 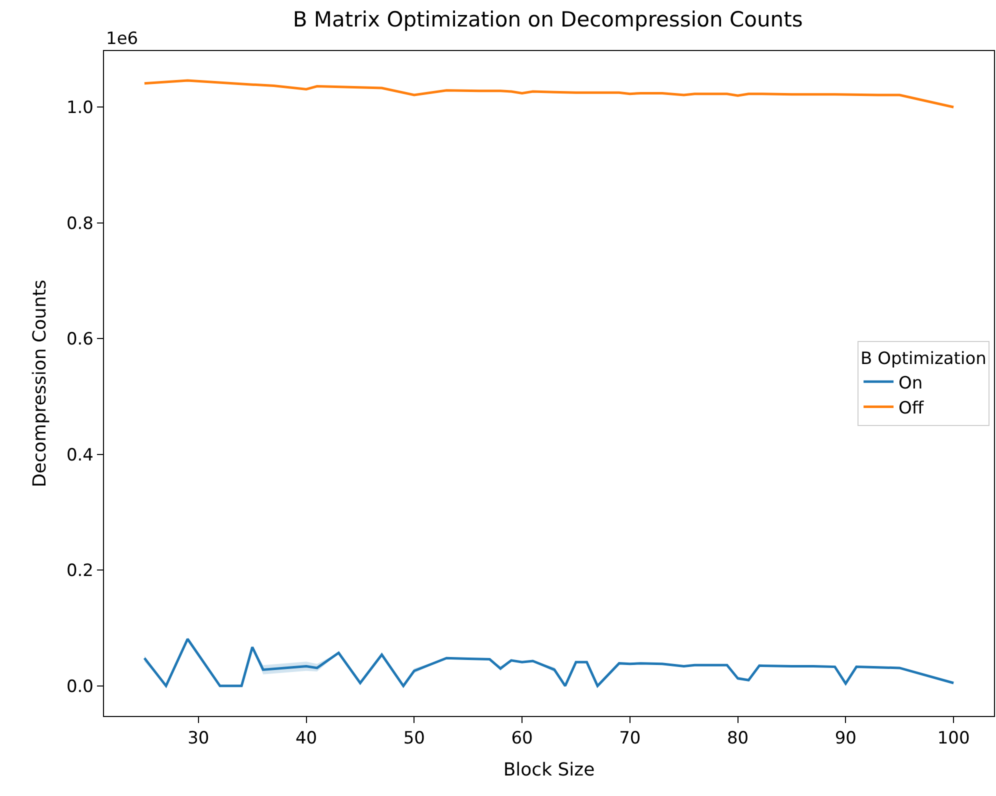 What do you see at coordinates (522, 738) in the screenshot?
I see `x-tick-label: 60` at bounding box center [522, 738].